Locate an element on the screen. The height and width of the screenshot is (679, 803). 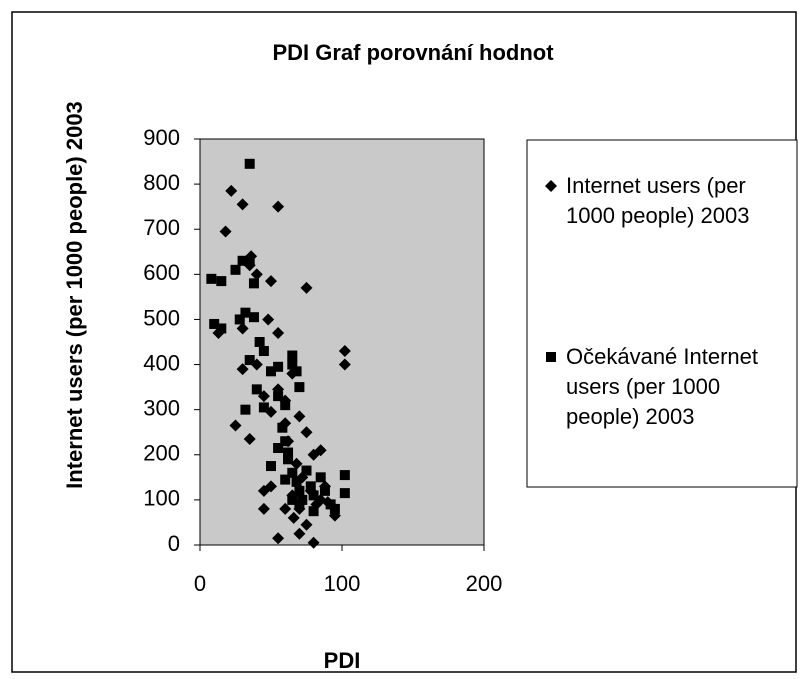
y-tick-label: 700 is located at coordinates (161, 227).